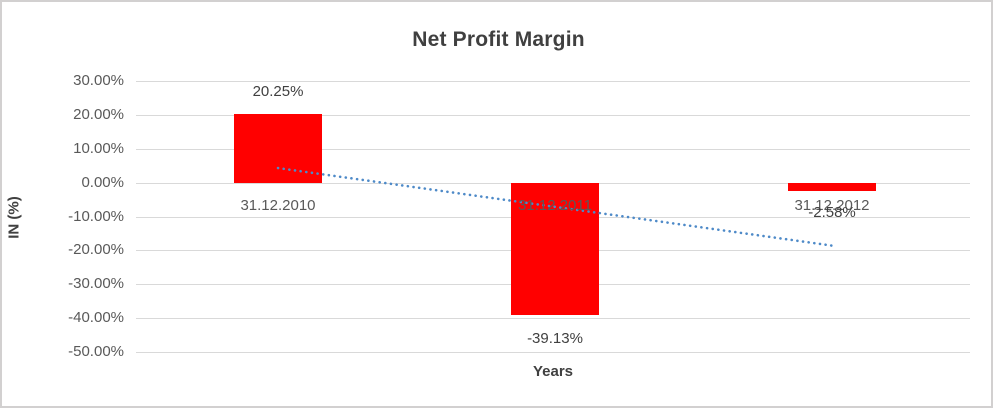 The image size is (993, 408). I want to click on bar-data-label: 20.25%, so click(278, 92).